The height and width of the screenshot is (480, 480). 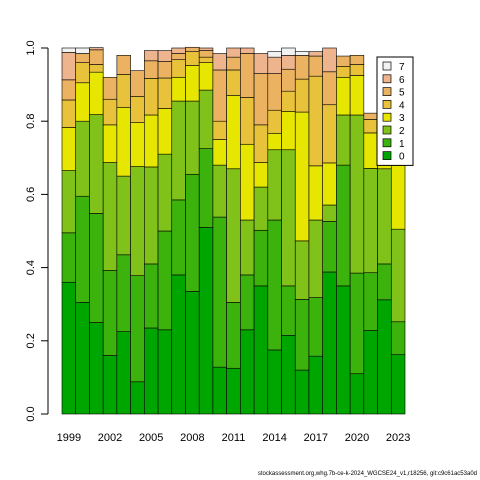 What do you see at coordinates (31, 194) in the screenshot?
I see `y-tick-label-0.6: 0.6` at bounding box center [31, 194].